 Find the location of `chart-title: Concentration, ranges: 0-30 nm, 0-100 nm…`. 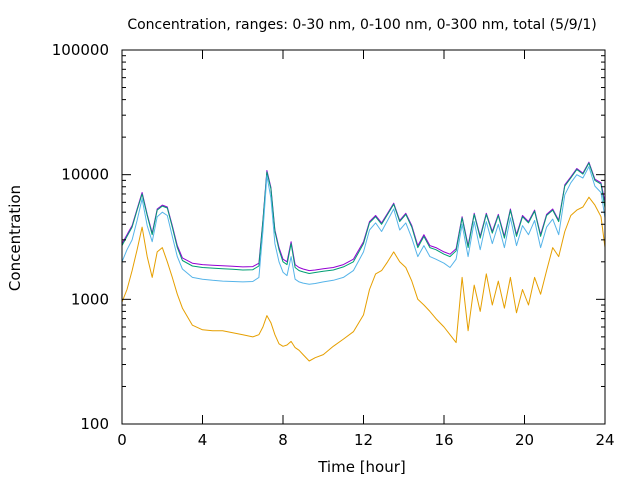

chart-title: Concentration, ranges: 0-30 nm, 0-100 nm… is located at coordinates (361, 25).